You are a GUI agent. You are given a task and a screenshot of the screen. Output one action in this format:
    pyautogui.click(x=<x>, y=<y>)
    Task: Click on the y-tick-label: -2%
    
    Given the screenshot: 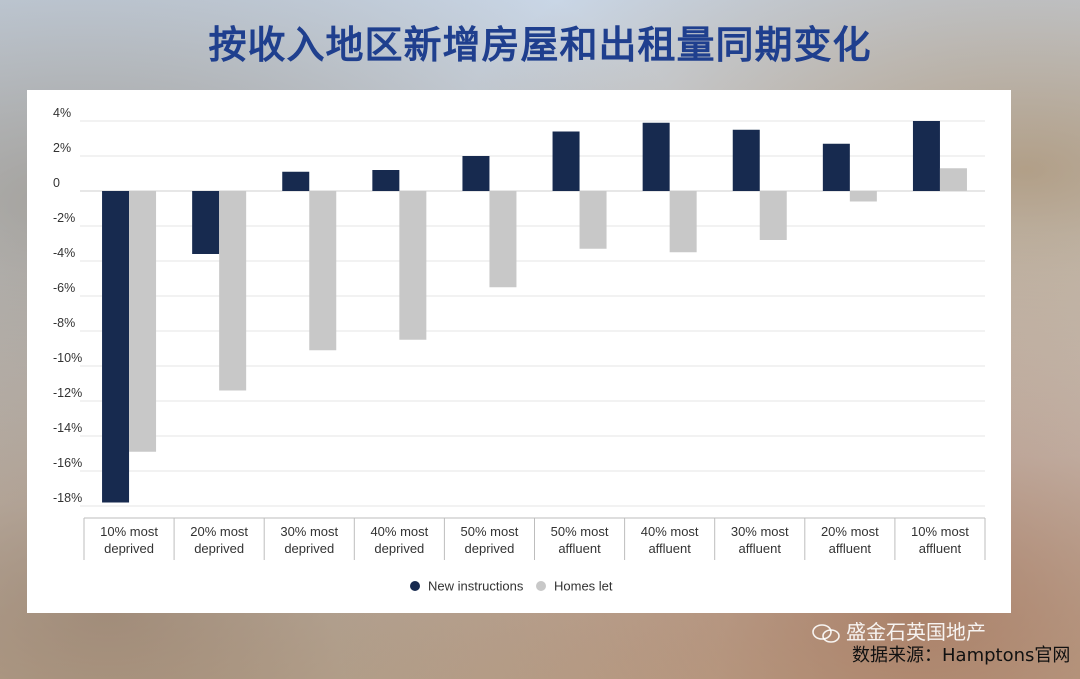 What is the action you would take?
    pyautogui.click(x=64, y=218)
    